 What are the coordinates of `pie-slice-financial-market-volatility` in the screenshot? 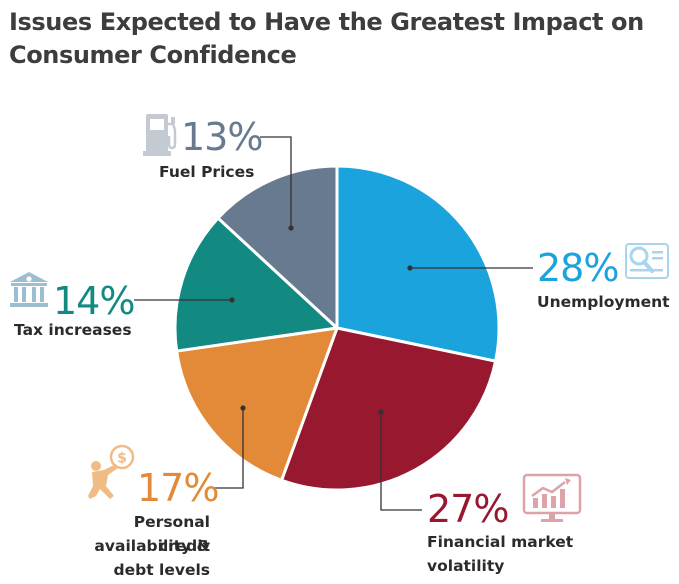 It's located at (389, 409).